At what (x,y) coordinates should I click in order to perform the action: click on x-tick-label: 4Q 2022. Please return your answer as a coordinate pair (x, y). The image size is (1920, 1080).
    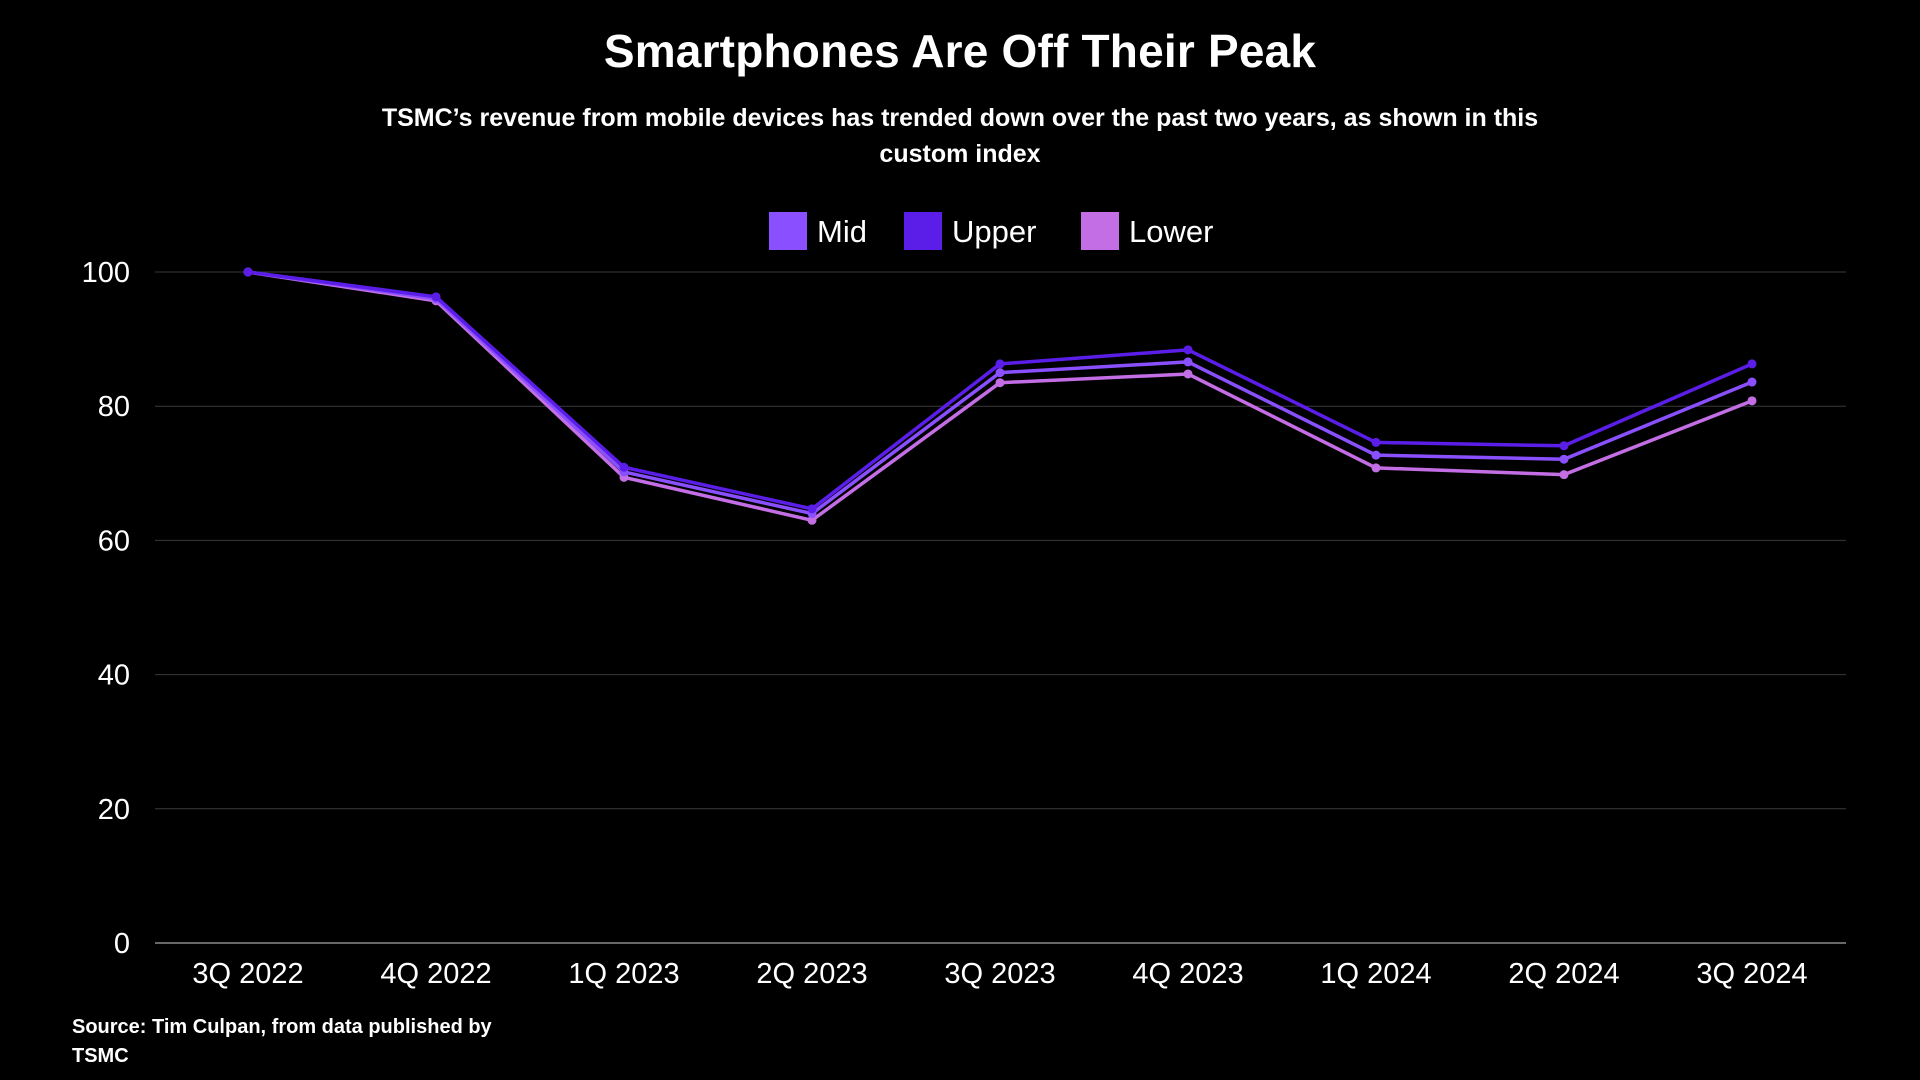
    Looking at the image, I should click on (435, 974).